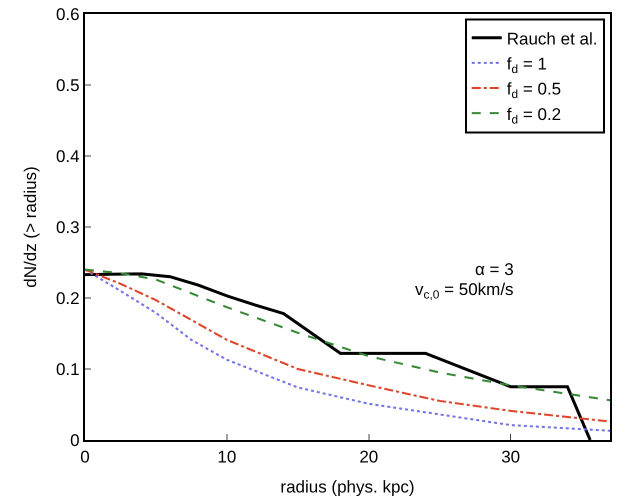 Image resolution: width=617 pixels, height=498 pixels. I want to click on legend-label: f$_{d}$ = 0.5, so click(534, 91).